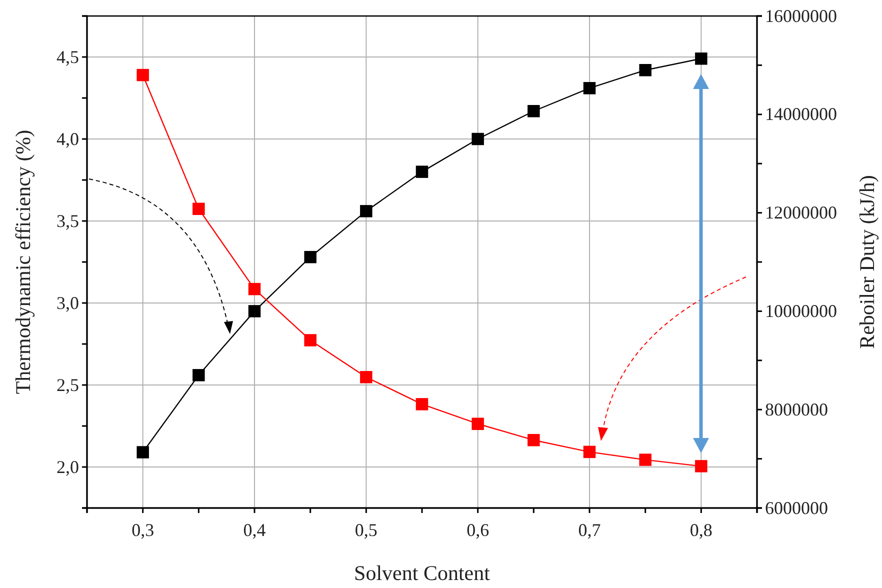 The image size is (882, 588). Describe the element at coordinates (67, 220) in the screenshot. I see `y-tick-label: 3,5` at that location.